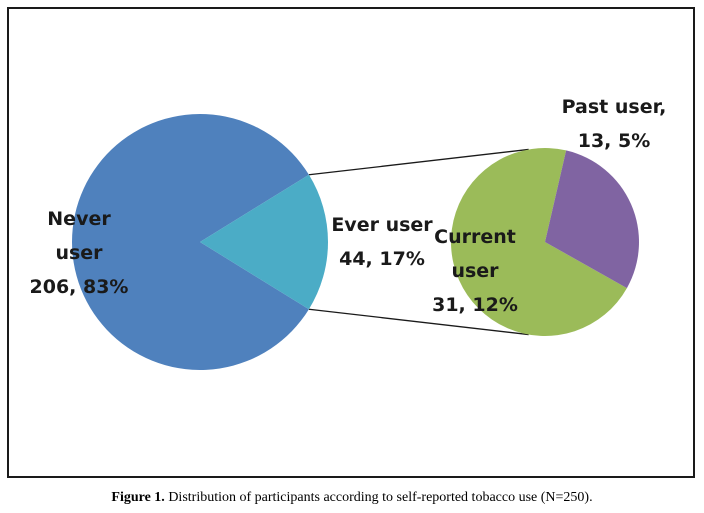  What do you see at coordinates (79, 219) in the screenshot?
I see `data-label-line: Never` at bounding box center [79, 219].